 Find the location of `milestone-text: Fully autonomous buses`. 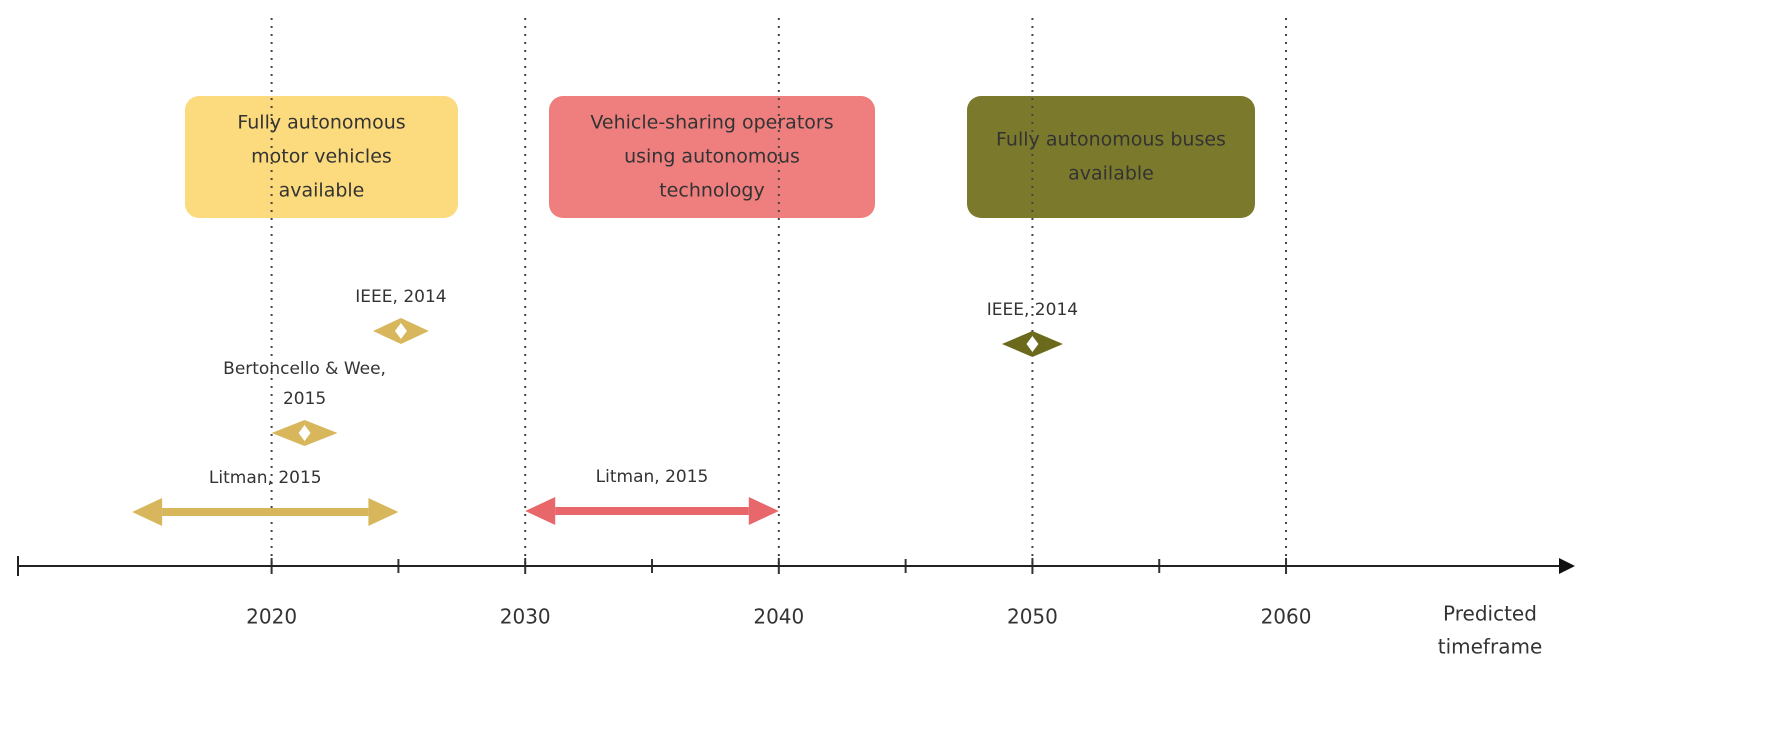

milestone-text: Fully autonomous buses is located at coordinates (1111, 140).